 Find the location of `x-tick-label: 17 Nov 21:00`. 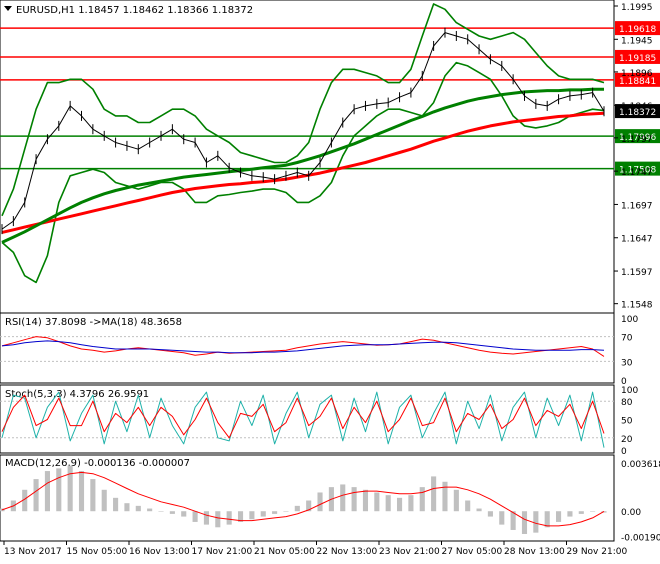

x-tick-label: 17 Nov 21:00 is located at coordinates (222, 552).